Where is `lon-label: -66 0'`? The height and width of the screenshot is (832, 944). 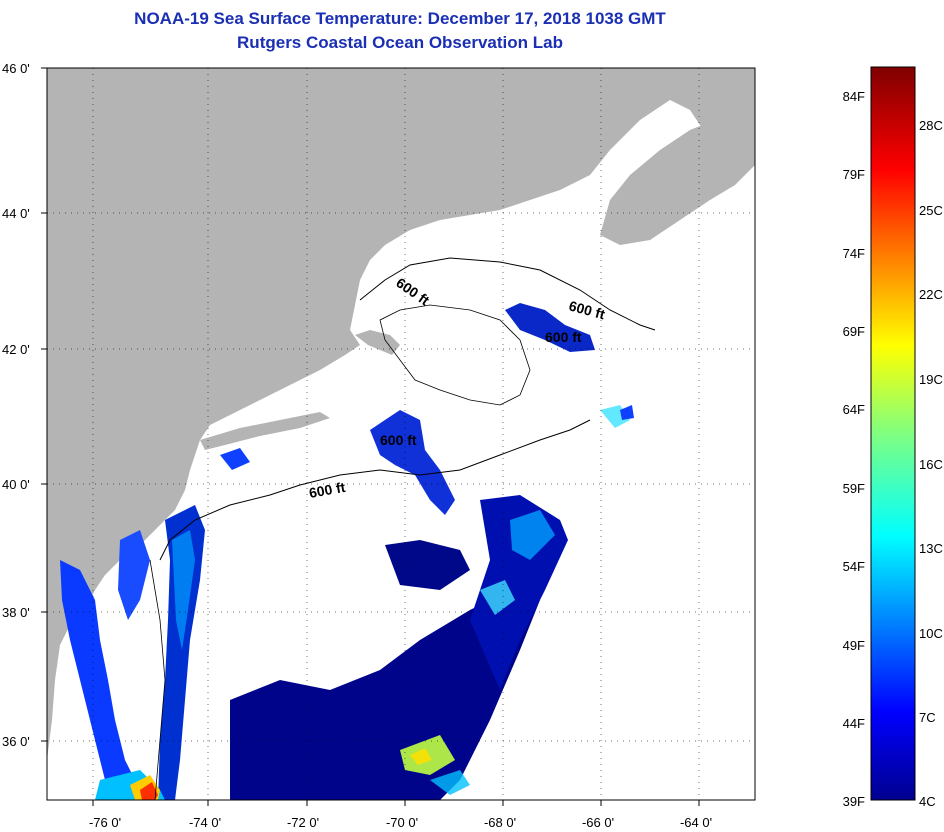 lon-label: -66 0' is located at coordinates (598, 822).